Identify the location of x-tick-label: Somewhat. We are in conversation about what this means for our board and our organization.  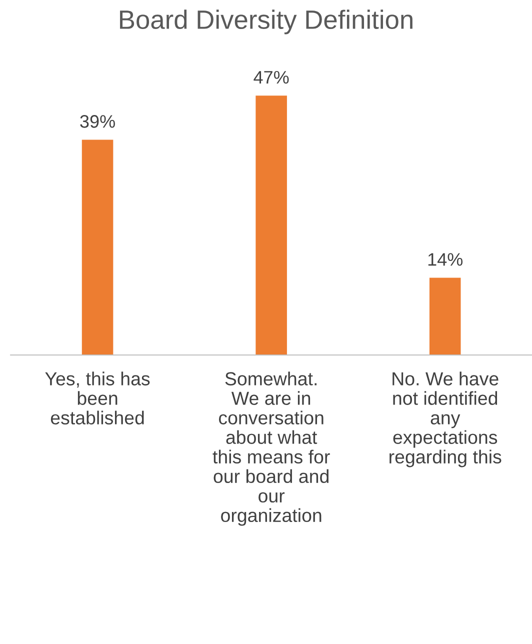
(271, 449).